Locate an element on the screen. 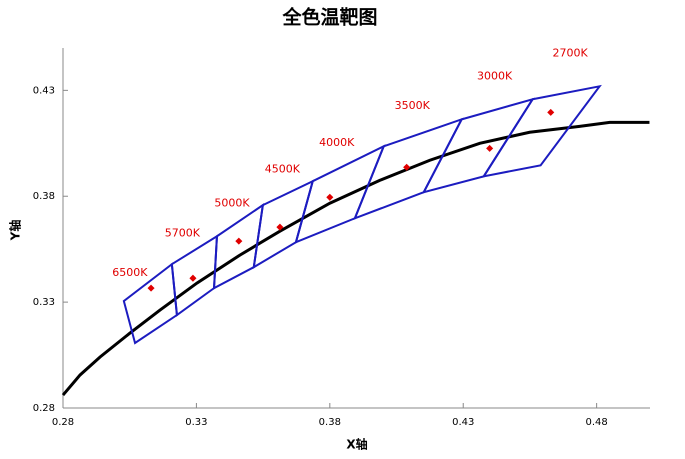 This screenshot has width=685, height=459. x-tick-label: 0.48 is located at coordinates (597, 422).